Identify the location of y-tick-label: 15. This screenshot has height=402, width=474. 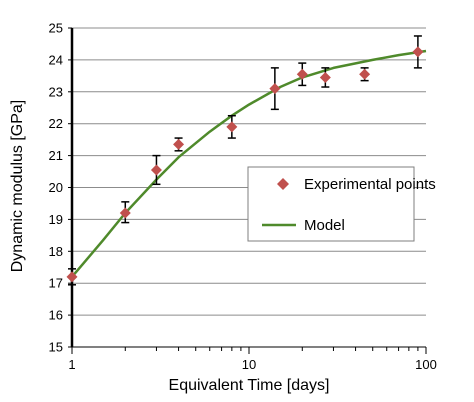
(56, 347).